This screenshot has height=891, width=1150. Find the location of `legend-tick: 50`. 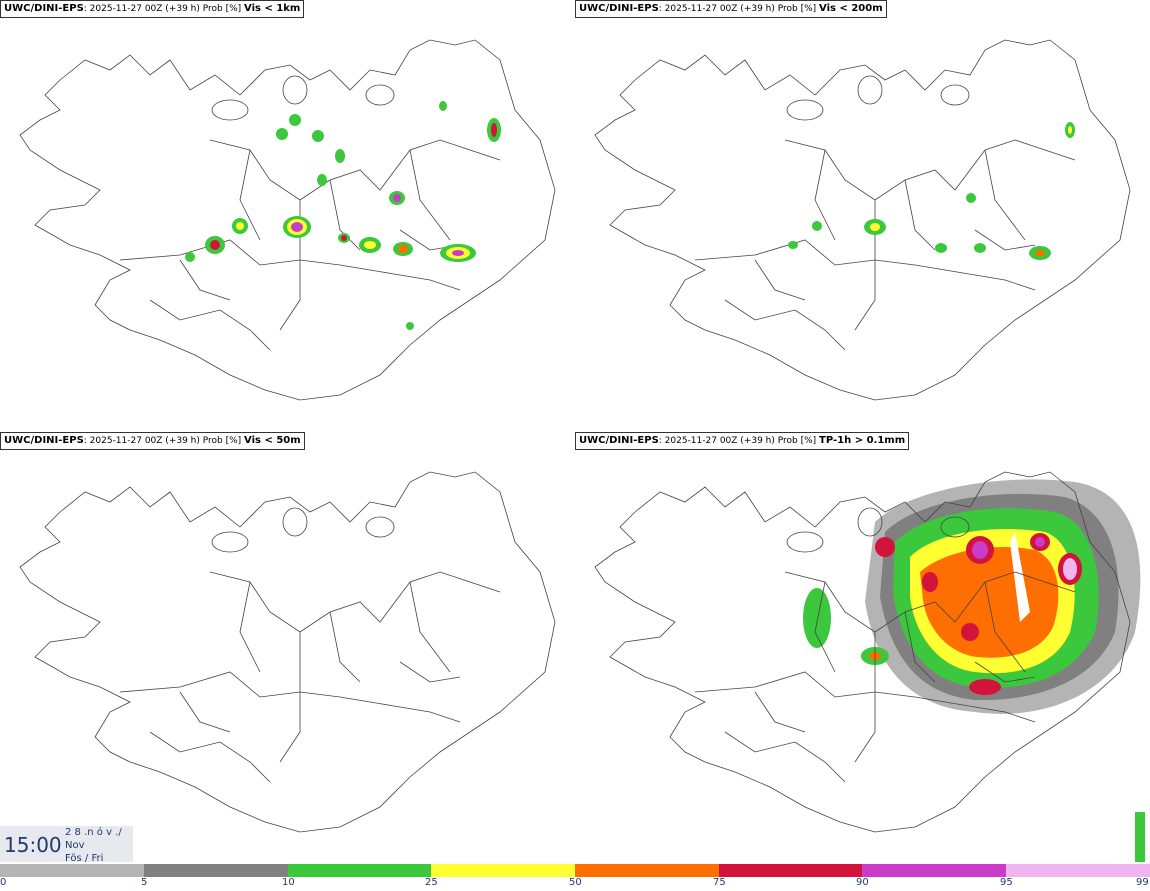

legend-tick: 50 is located at coordinates (575, 882).